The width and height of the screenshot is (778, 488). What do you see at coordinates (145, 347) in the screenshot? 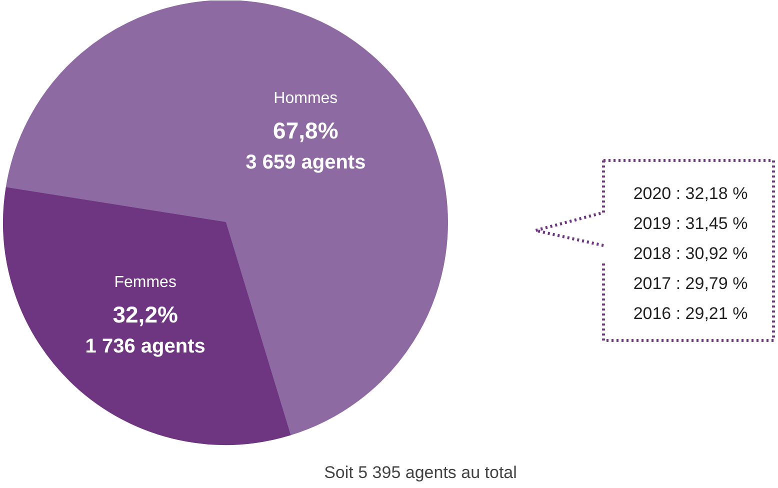
I see `text: 1 736 agents` at bounding box center [145, 347].